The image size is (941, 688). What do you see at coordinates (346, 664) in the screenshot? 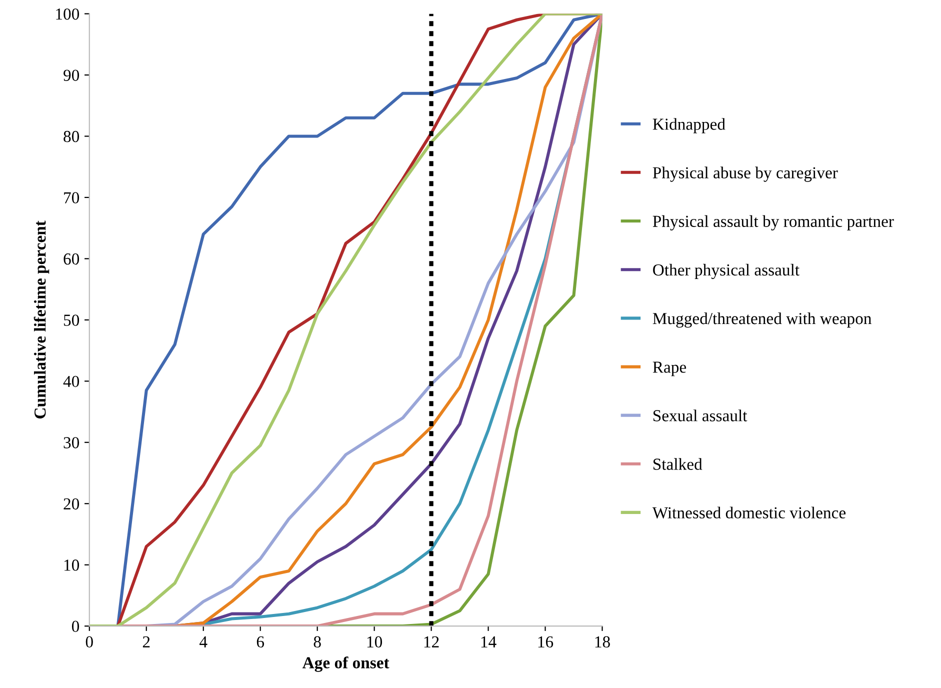
I see `x-axis-title: Age of onset` at bounding box center [346, 664].